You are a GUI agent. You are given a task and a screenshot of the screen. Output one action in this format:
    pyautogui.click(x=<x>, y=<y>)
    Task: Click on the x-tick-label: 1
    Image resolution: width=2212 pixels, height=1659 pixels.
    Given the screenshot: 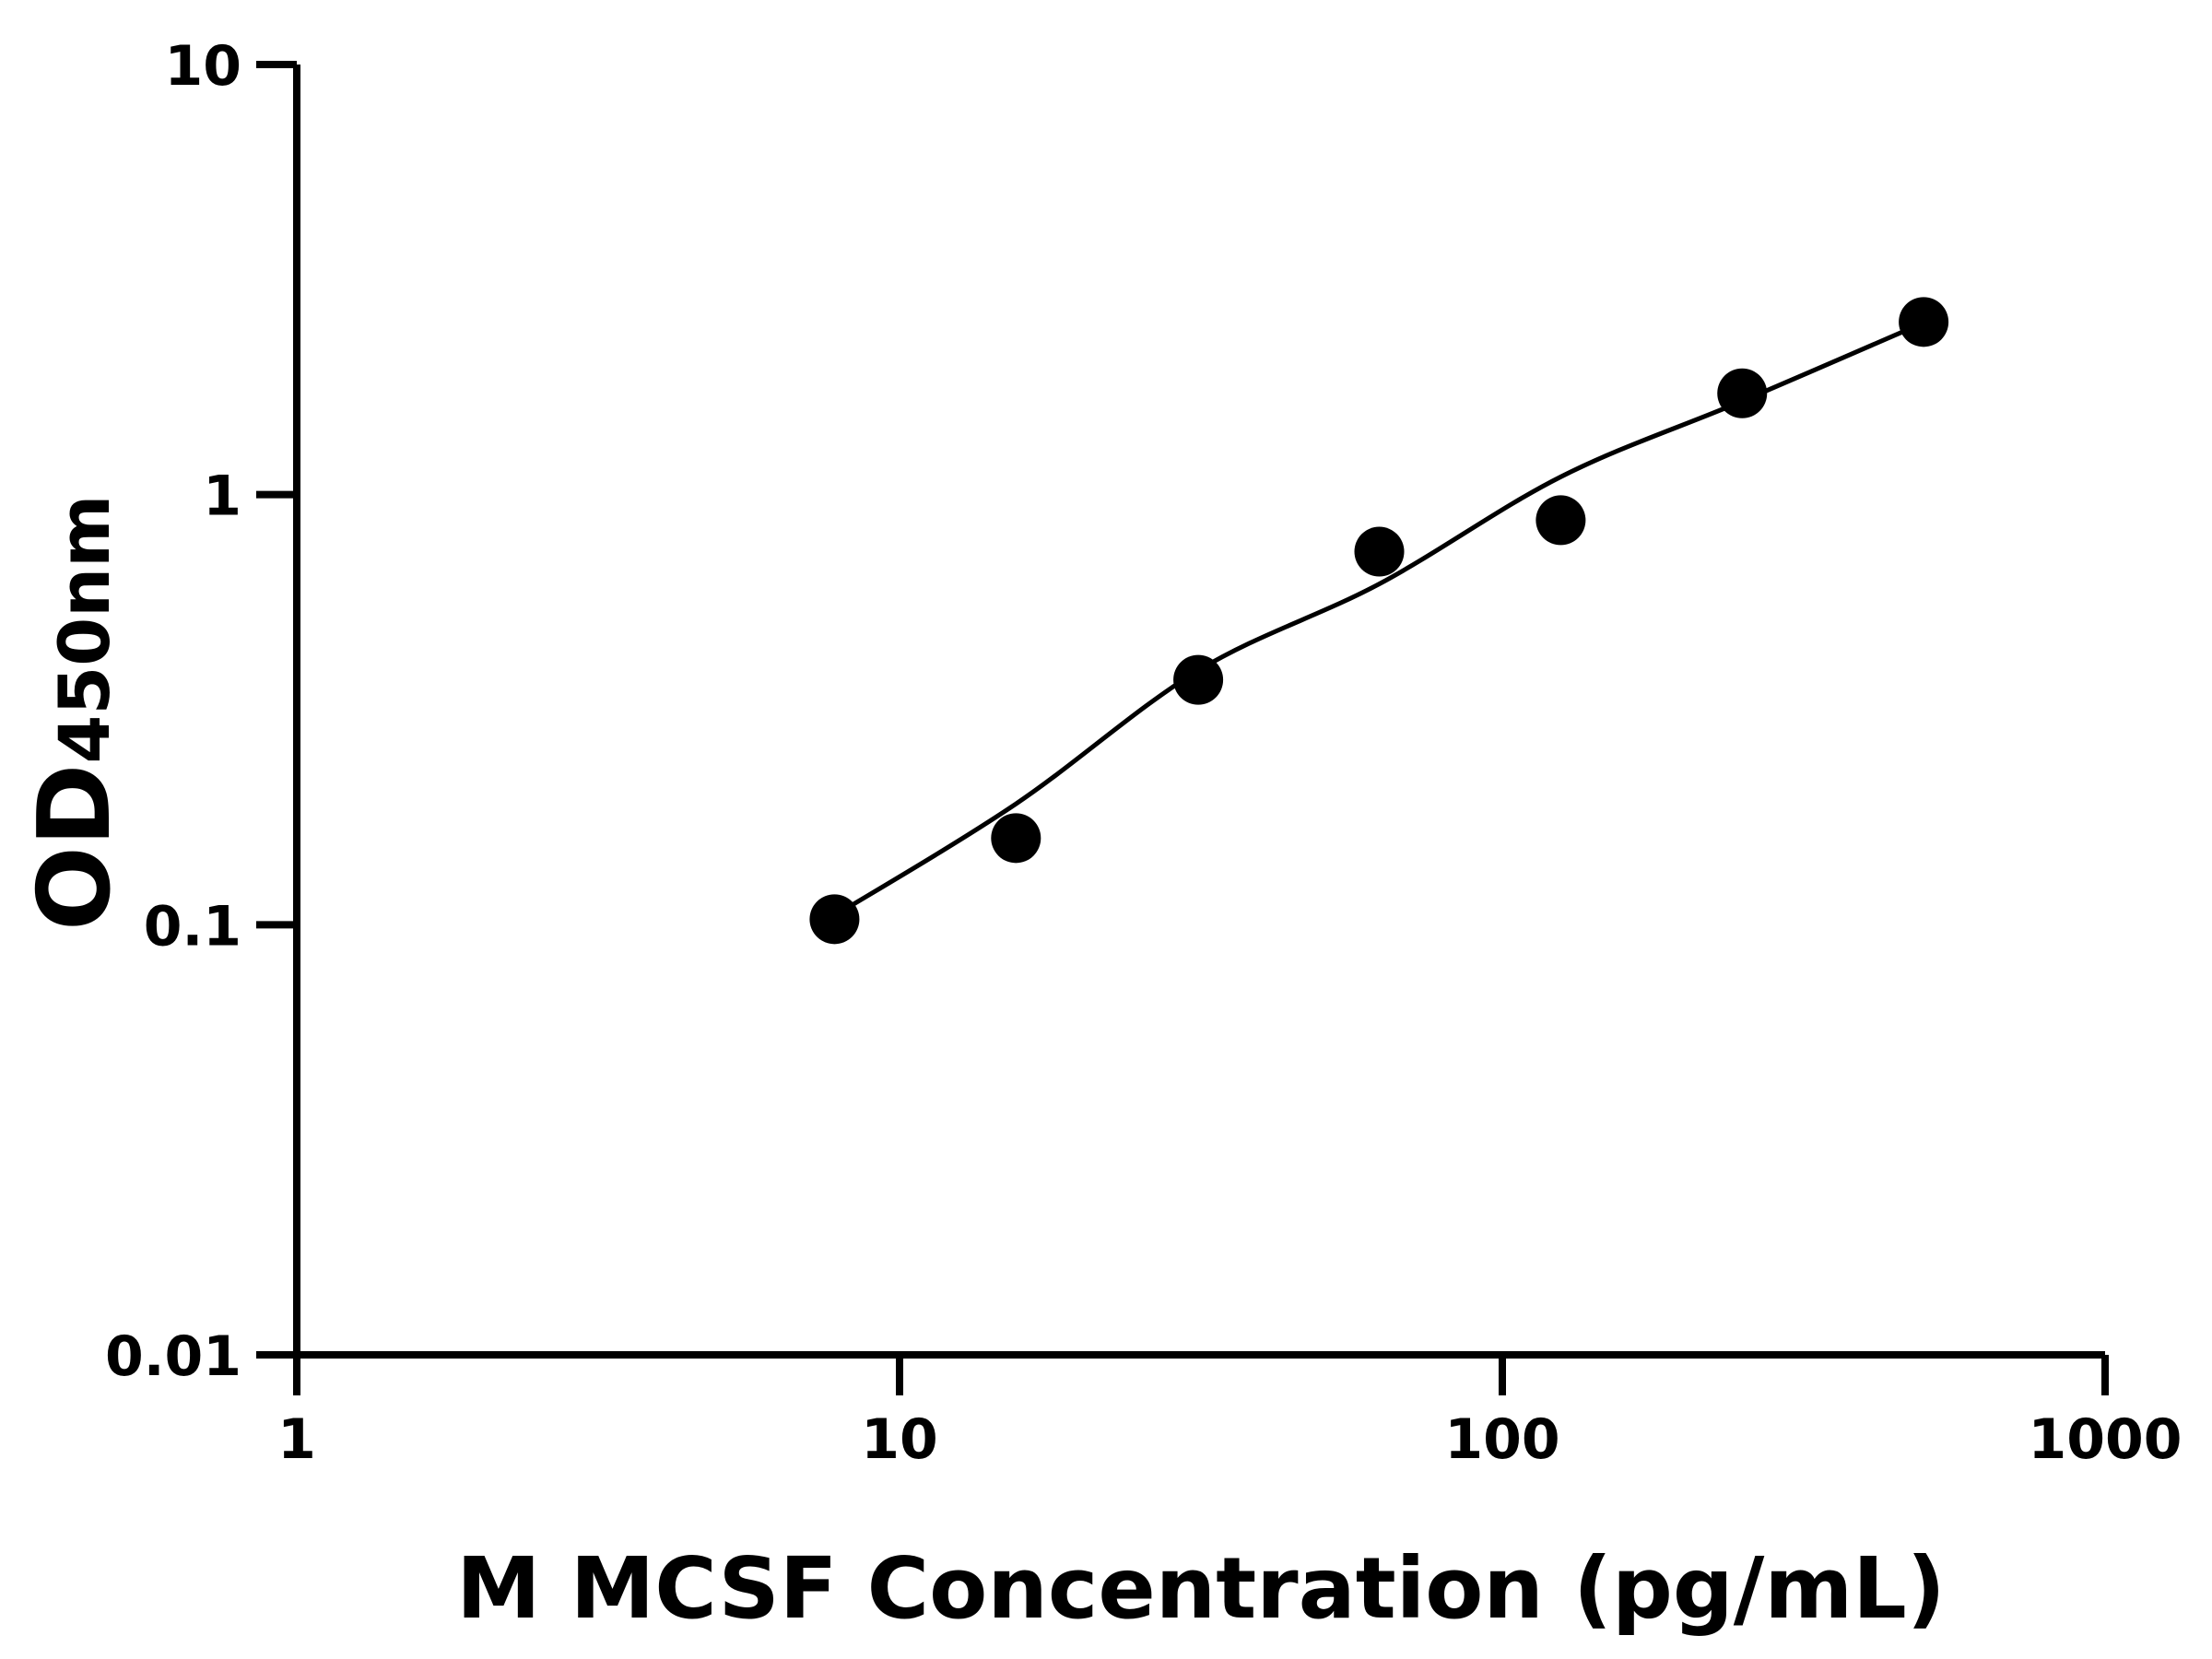 What is the action you would take?
    pyautogui.click(x=296, y=1439)
    